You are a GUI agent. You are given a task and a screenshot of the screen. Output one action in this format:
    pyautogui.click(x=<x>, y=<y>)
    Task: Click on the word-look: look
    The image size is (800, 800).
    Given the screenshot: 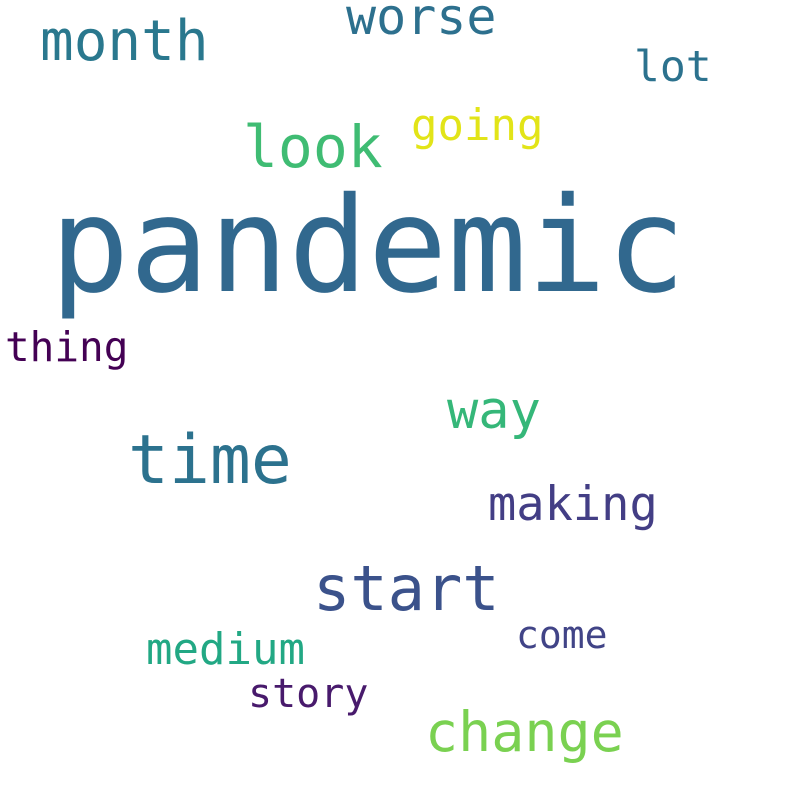 What is the action you would take?
    pyautogui.click(x=313, y=147)
    